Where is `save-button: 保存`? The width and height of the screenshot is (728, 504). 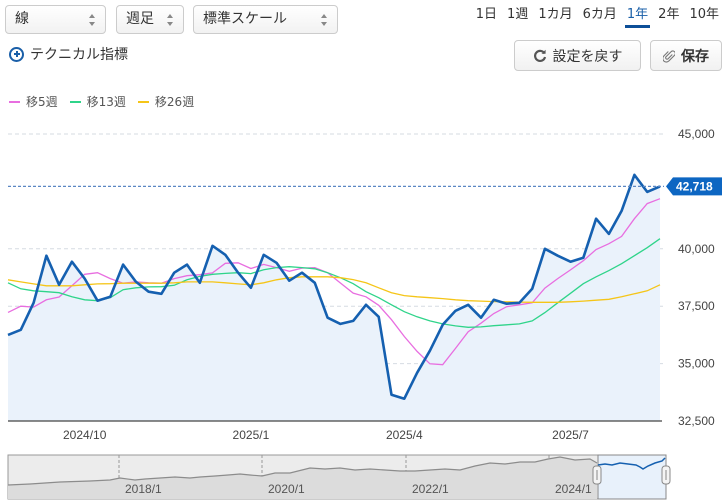 save-button: 保存 is located at coordinates (686, 55).